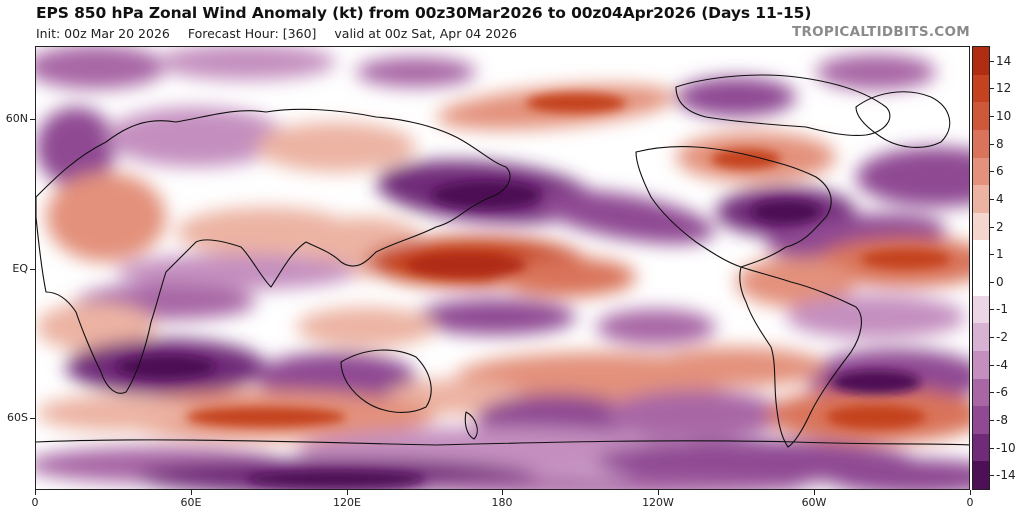 The height and width of the screenshot is (512, 1024). What do you see at coordinates (1002, 337) in the screenshot?
I see `colorbar-label: -2` at bounding box center [1002, 337].